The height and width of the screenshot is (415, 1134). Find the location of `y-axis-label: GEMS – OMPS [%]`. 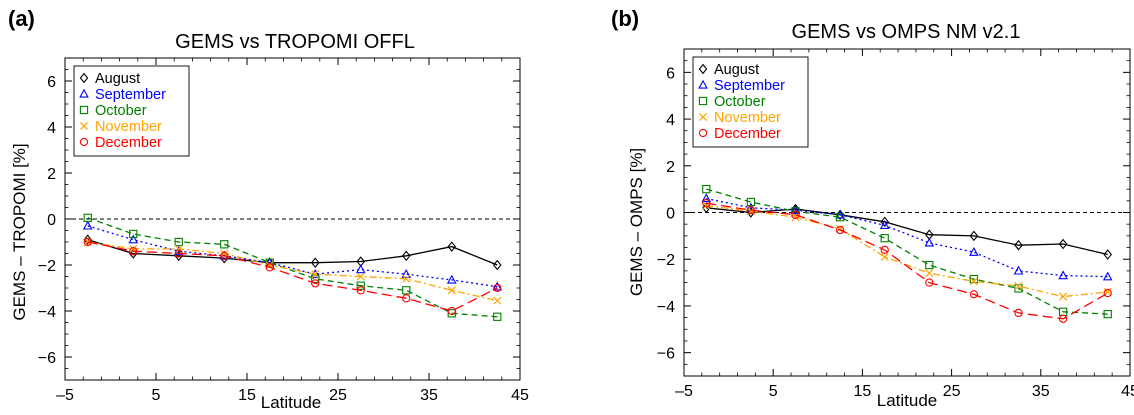

y-axis-label: GEMS – OMPS [%] is located at coordinates (636, 222).